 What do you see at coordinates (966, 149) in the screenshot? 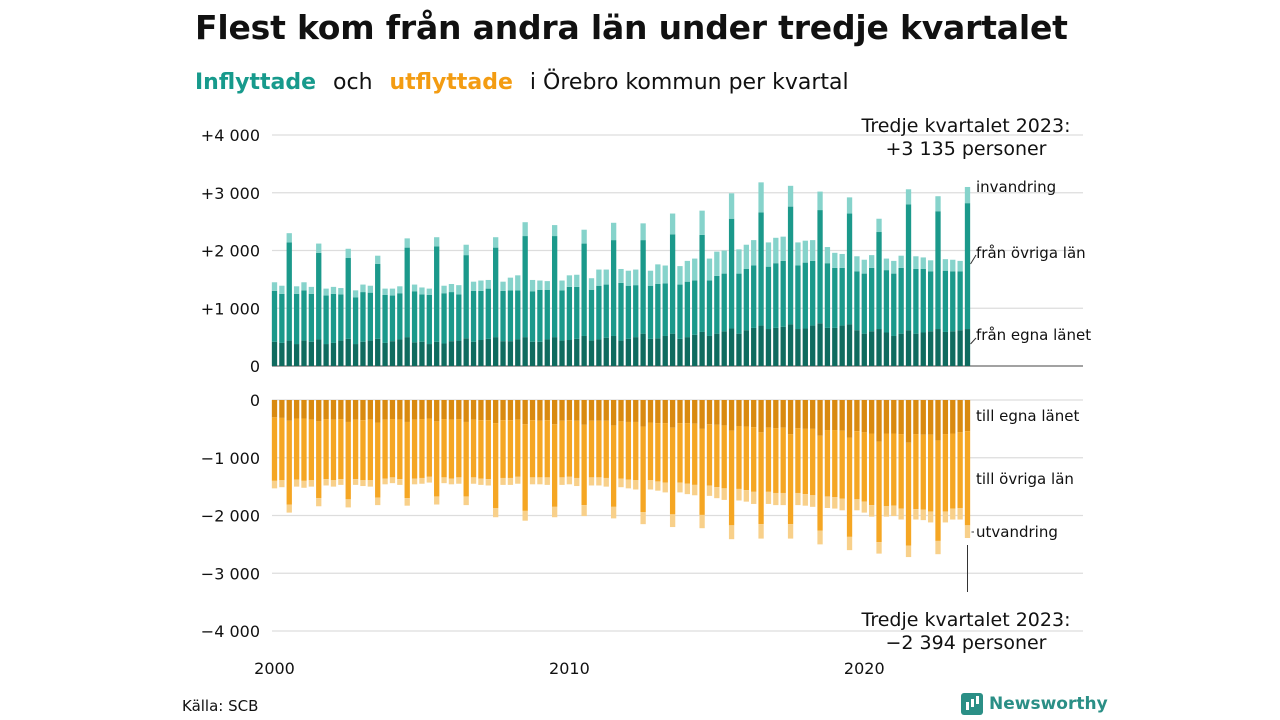
I see `annotation-top-line2: +3 135 personer` at bounding box center [966, 149].